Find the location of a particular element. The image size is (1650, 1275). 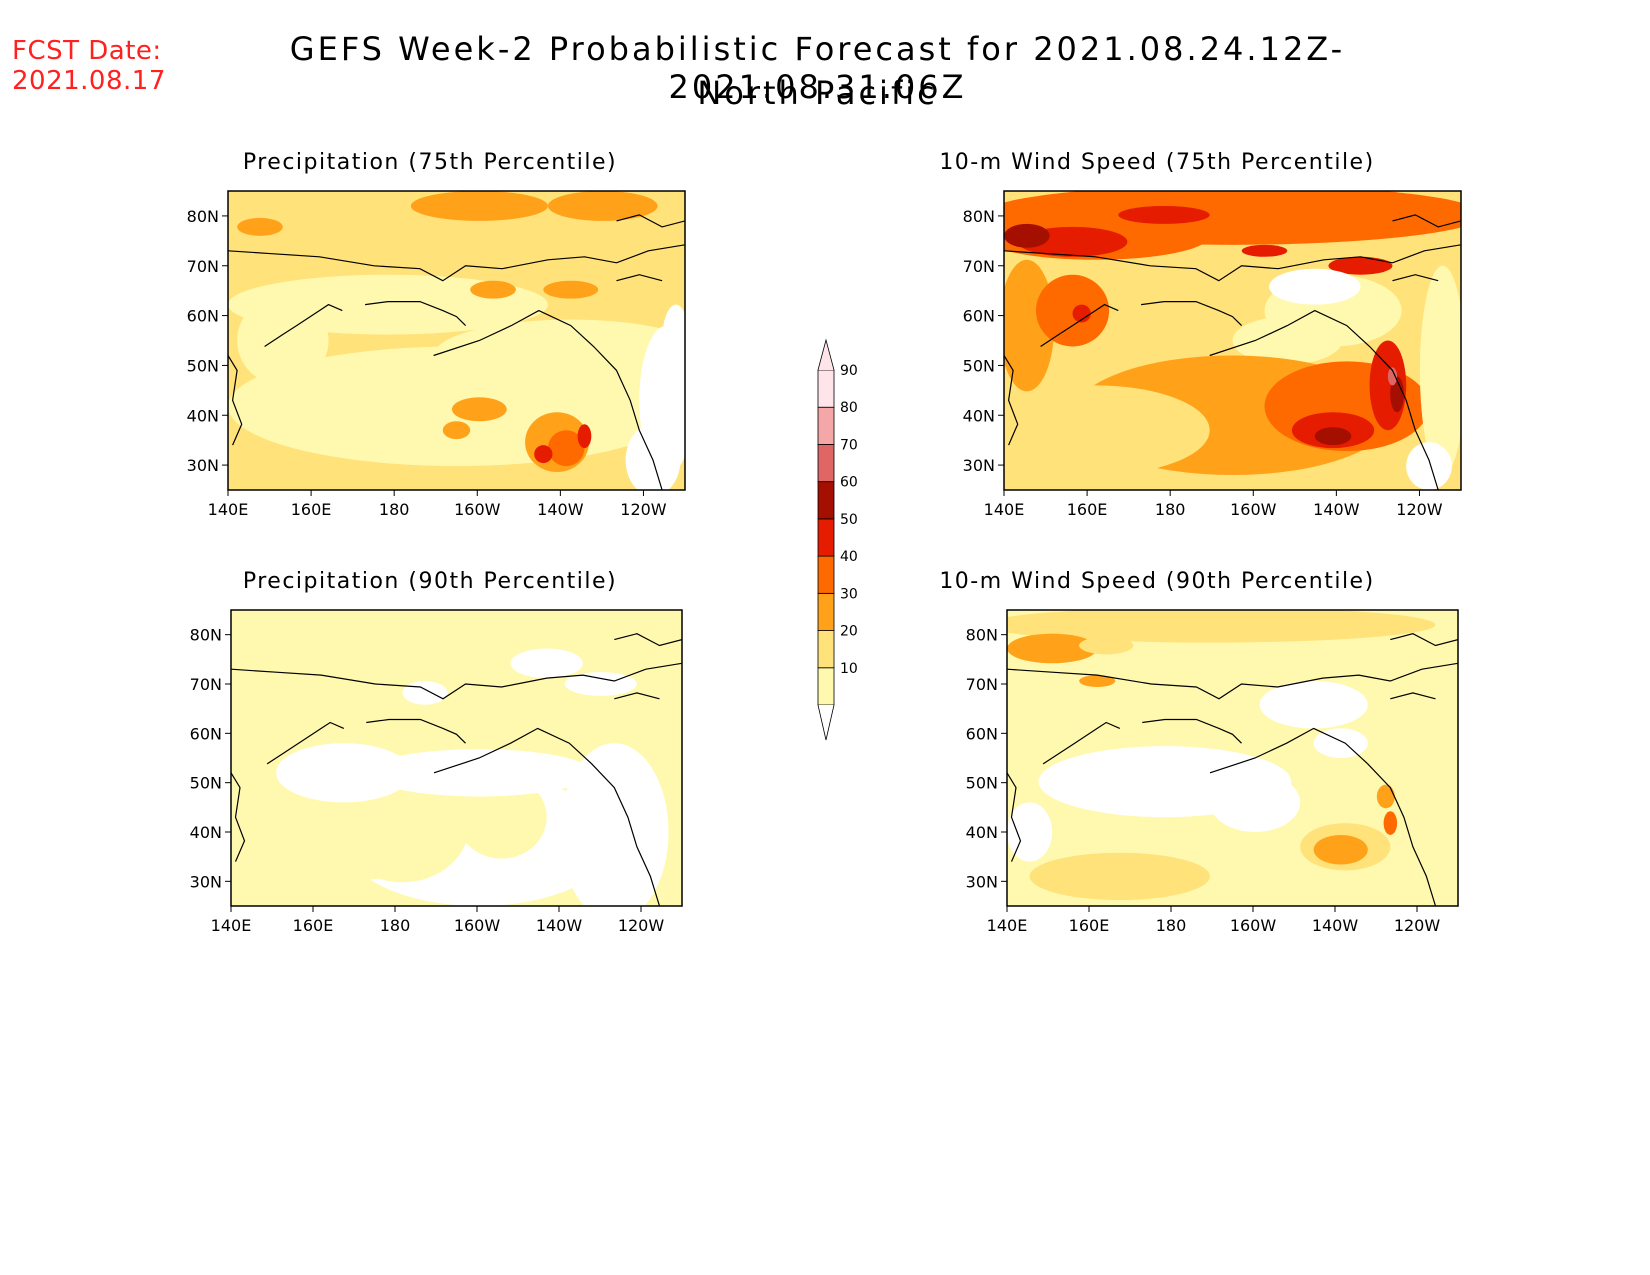

lon-tick-label: 140W is located at coordinates (1336, 509).